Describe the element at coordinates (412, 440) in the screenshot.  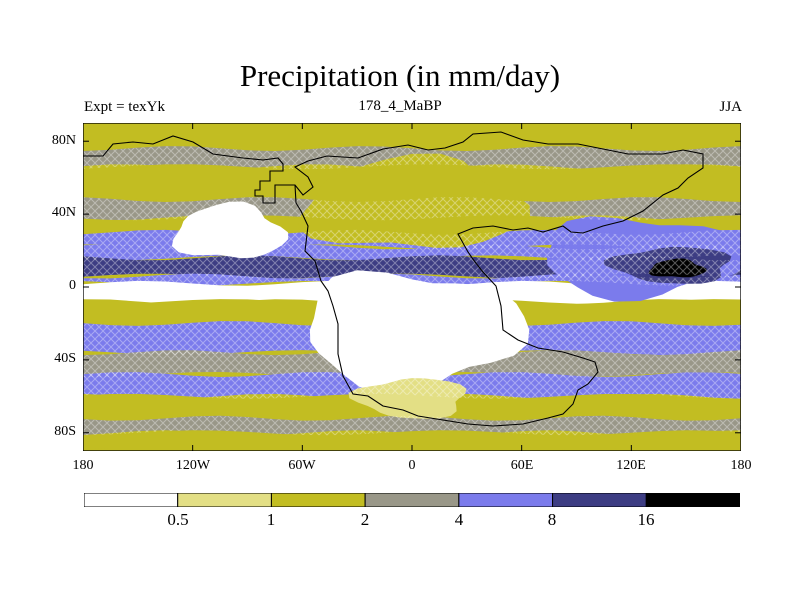
I see `precip-zone` at that location.